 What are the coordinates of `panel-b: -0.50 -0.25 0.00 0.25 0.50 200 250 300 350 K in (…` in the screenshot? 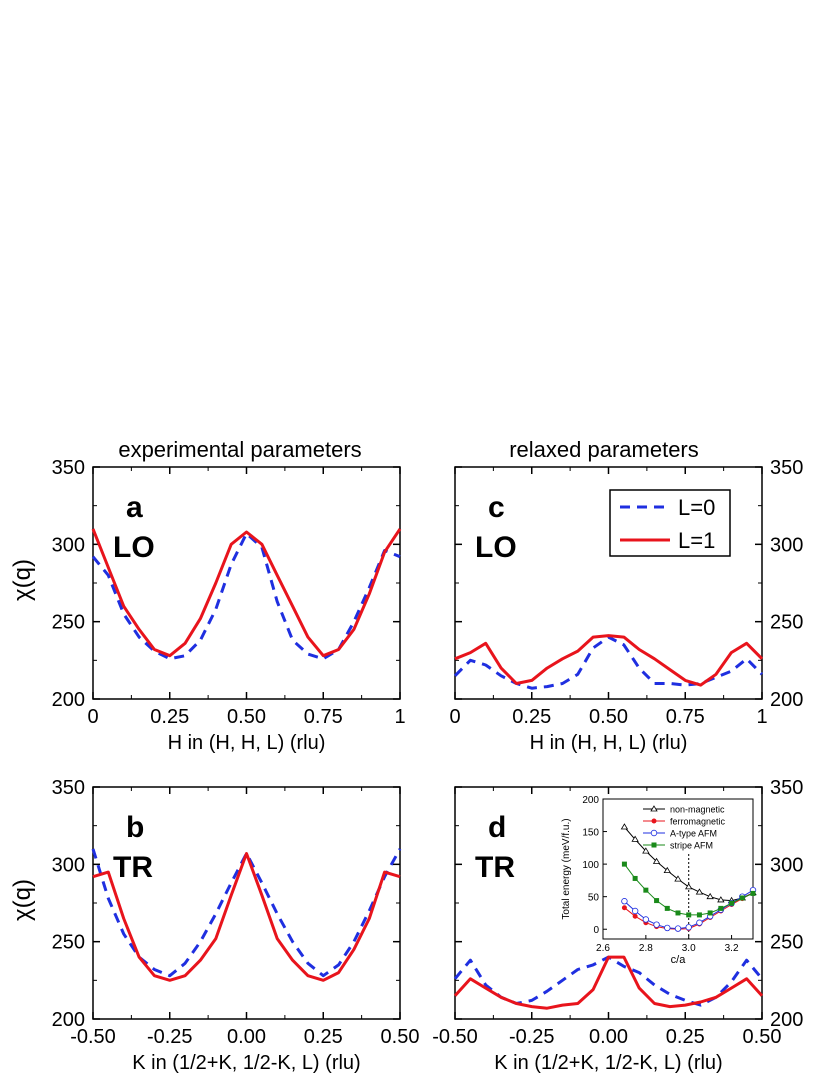 It's located at (236, 925).